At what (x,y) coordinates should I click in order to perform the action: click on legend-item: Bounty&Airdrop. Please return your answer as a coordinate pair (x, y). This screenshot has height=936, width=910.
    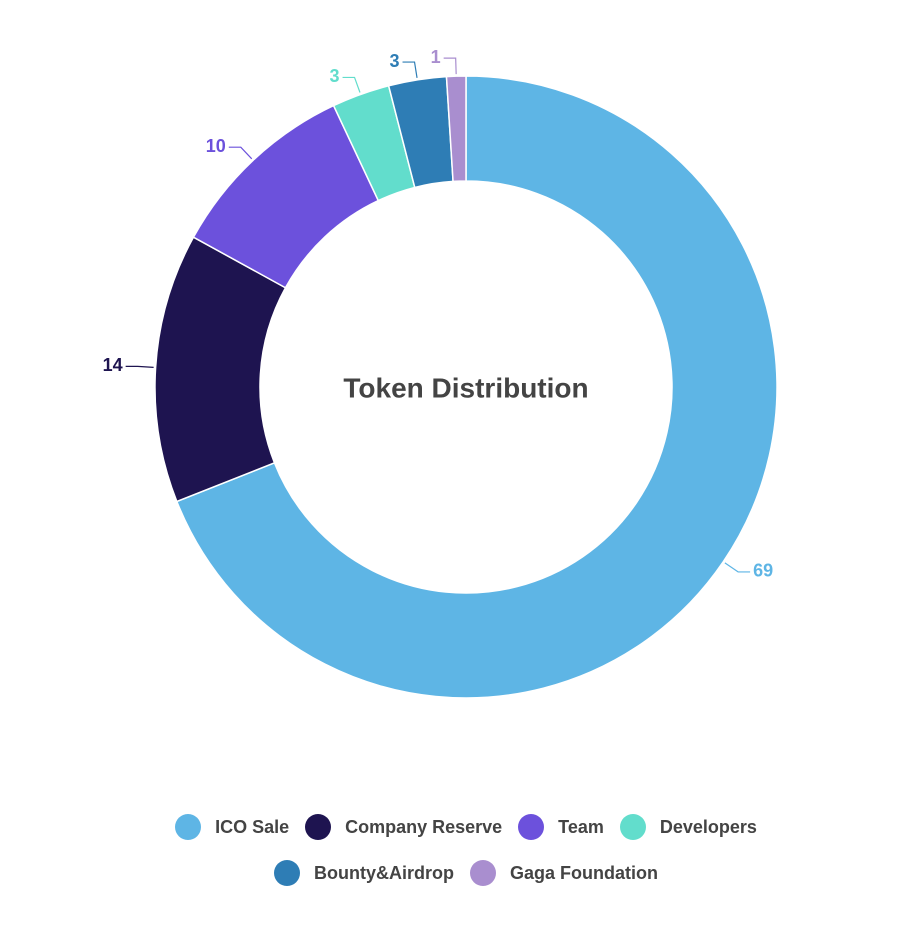
    Looking at the image, I should click on (364, 873).